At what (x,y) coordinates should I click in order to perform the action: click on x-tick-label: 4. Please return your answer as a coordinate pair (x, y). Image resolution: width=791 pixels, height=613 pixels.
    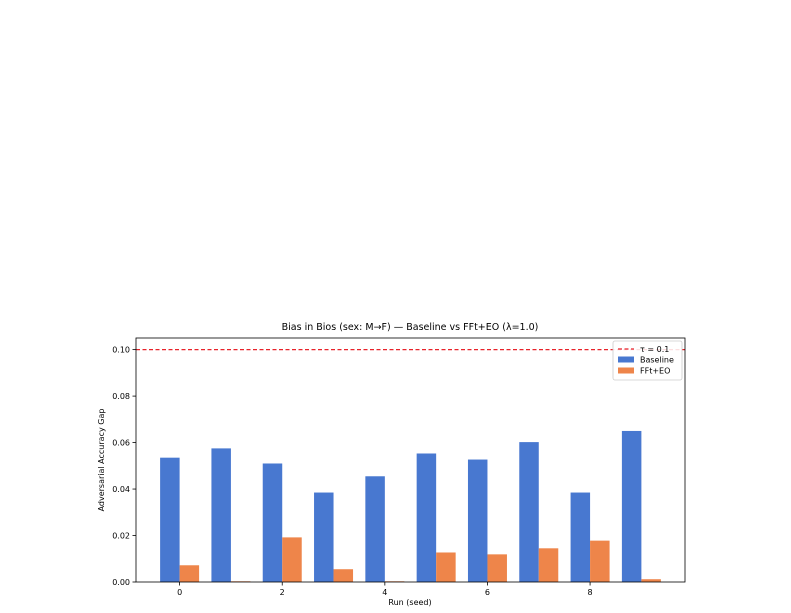
    Looking at the image, I should click on (384, 592).